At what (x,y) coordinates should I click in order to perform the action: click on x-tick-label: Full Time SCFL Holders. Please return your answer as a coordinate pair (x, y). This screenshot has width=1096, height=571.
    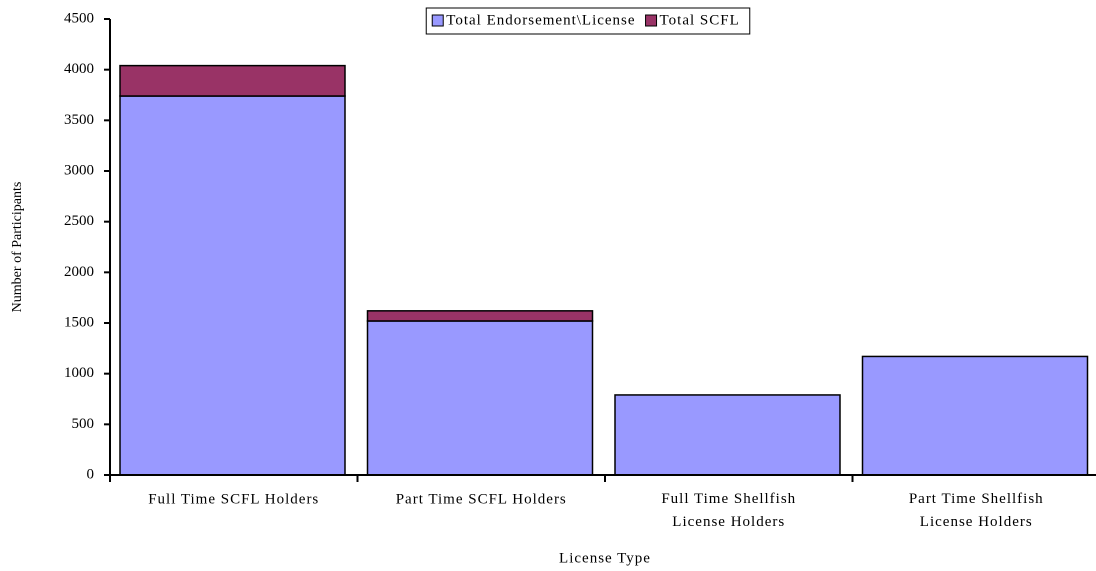
    Looking at the image, I should click on (233, 499).